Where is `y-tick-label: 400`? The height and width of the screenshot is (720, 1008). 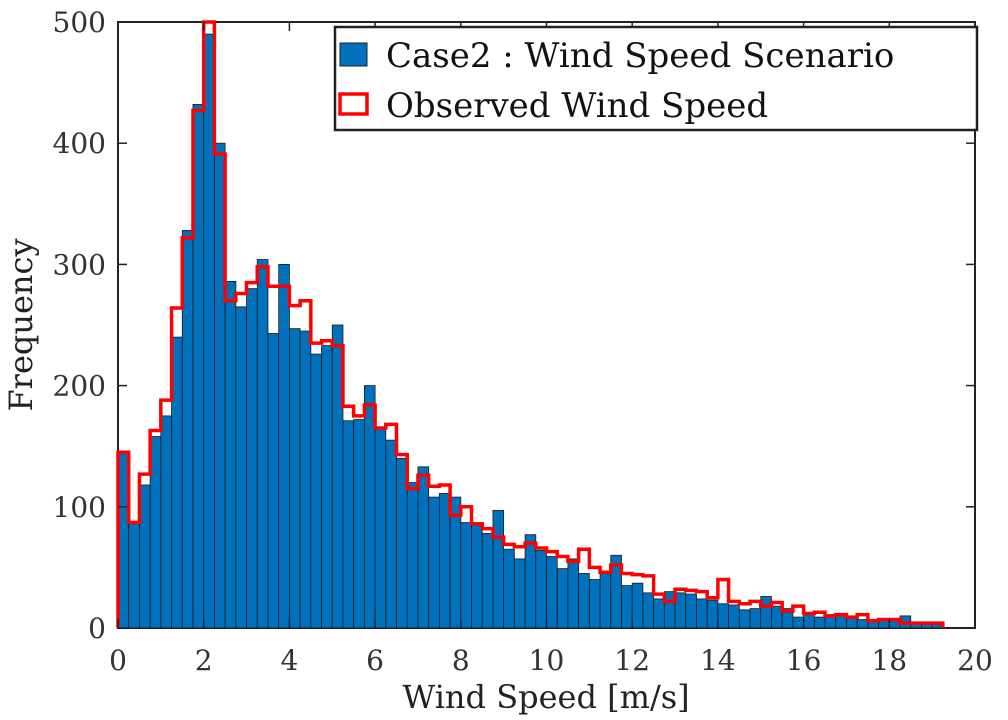 y-tick-label: 400 is located at coordinates (79, 143).